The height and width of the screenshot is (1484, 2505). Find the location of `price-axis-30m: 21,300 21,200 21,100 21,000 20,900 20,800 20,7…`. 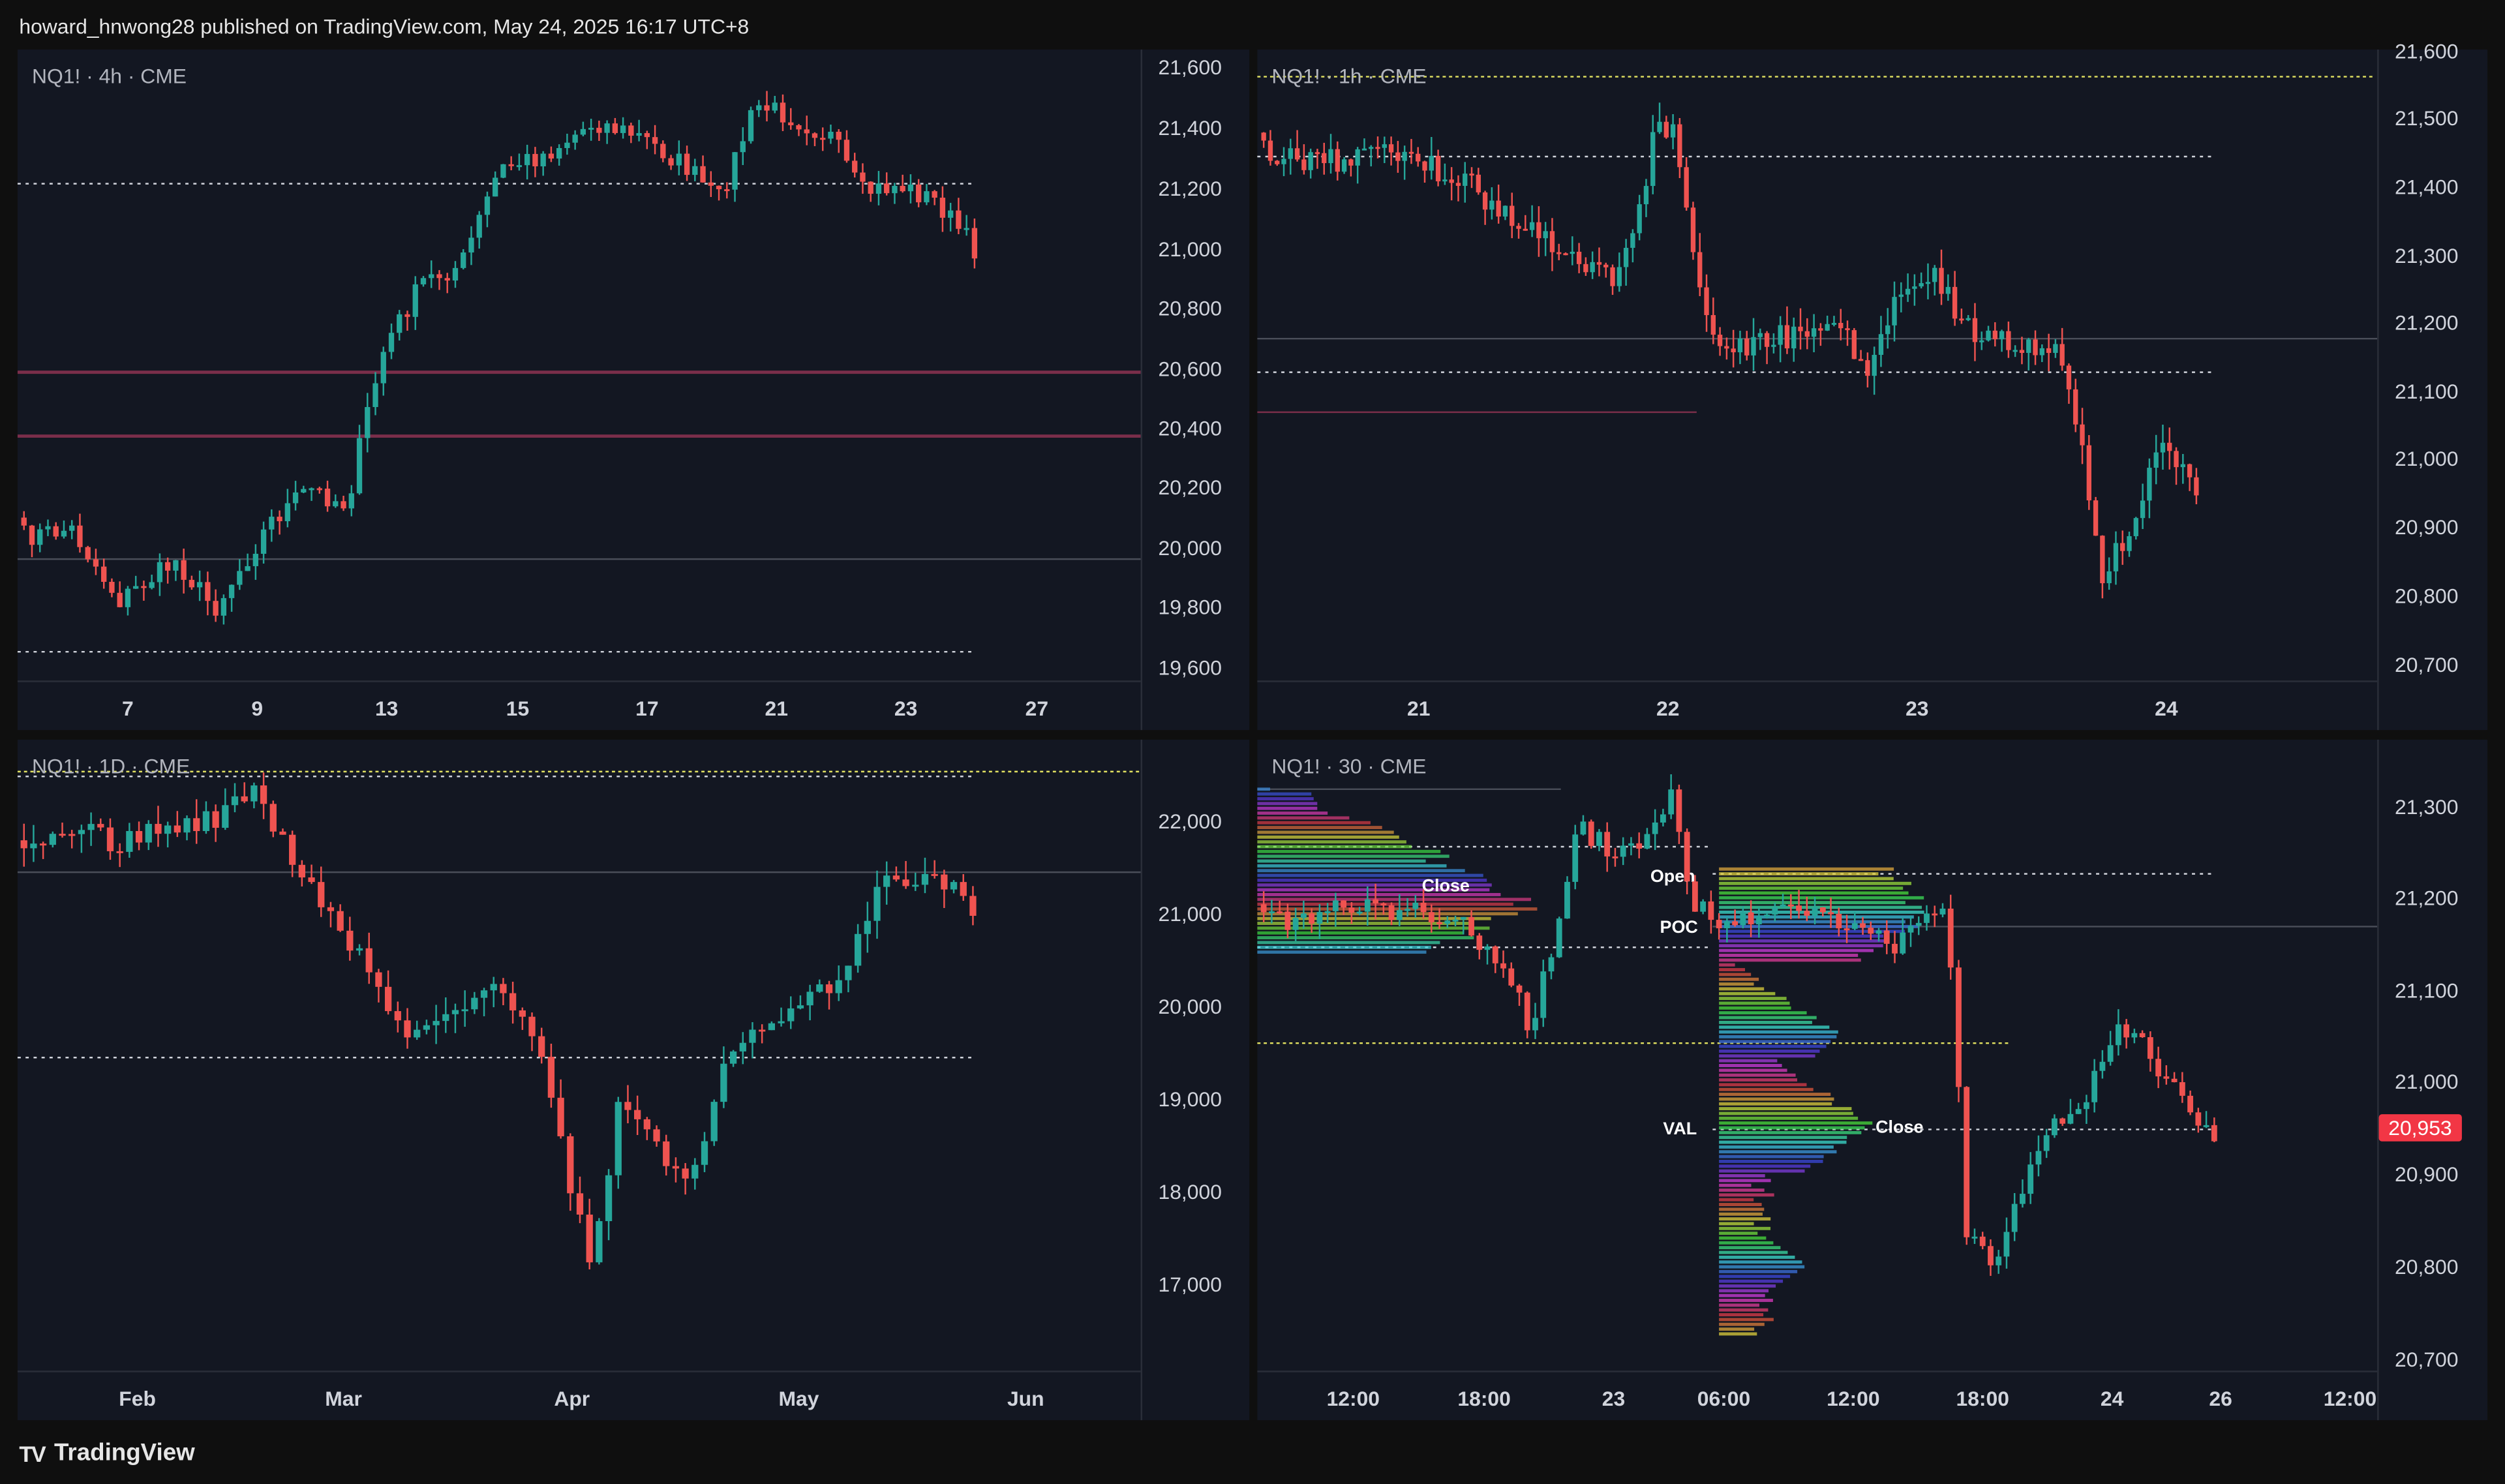

price-axis-30m: 21,300 21,200 21,100 21,000 20,900 20,800 20,7… is located at coordinates (2433, 1080).